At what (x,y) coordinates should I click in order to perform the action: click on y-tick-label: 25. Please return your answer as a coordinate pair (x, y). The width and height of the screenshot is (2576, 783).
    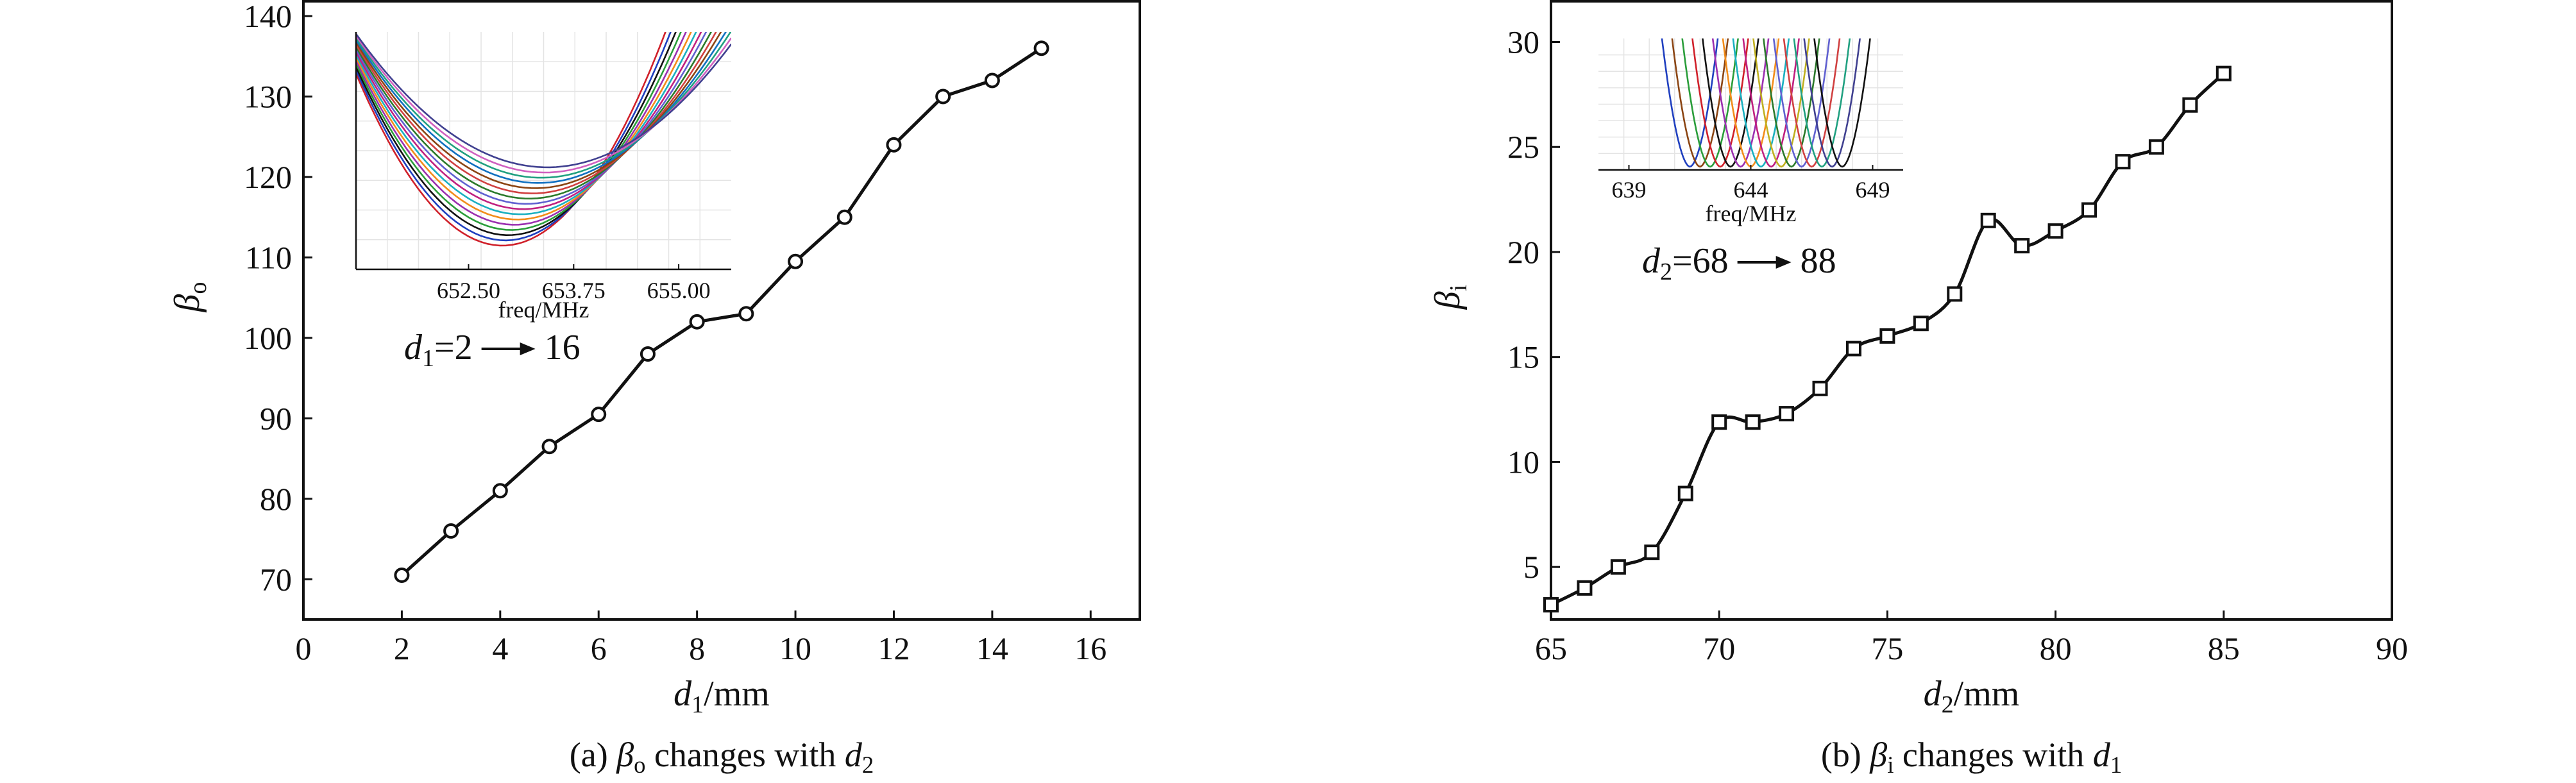
    Looking at the image, I should click on (1523, 147).